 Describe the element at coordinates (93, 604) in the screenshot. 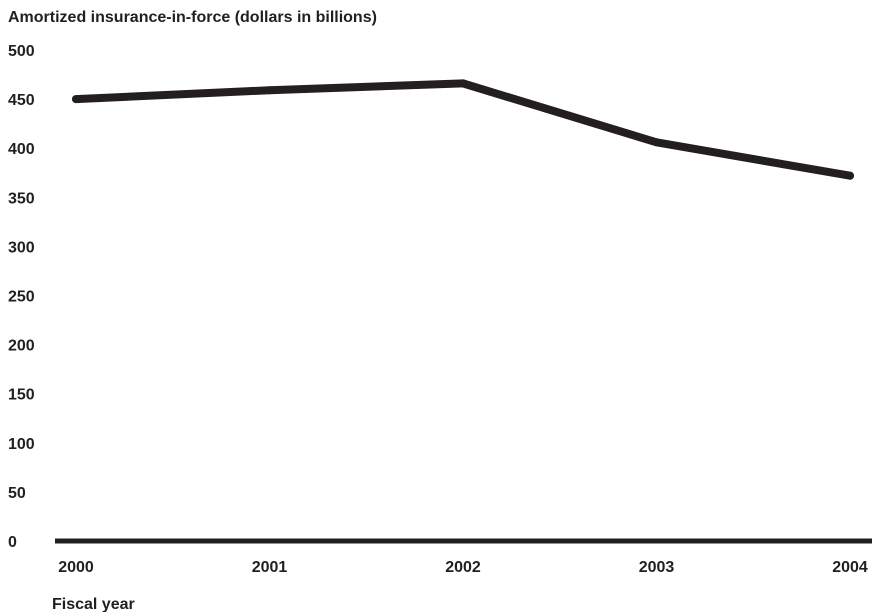

I see `x-axis-title: Fiscal year` at that location.